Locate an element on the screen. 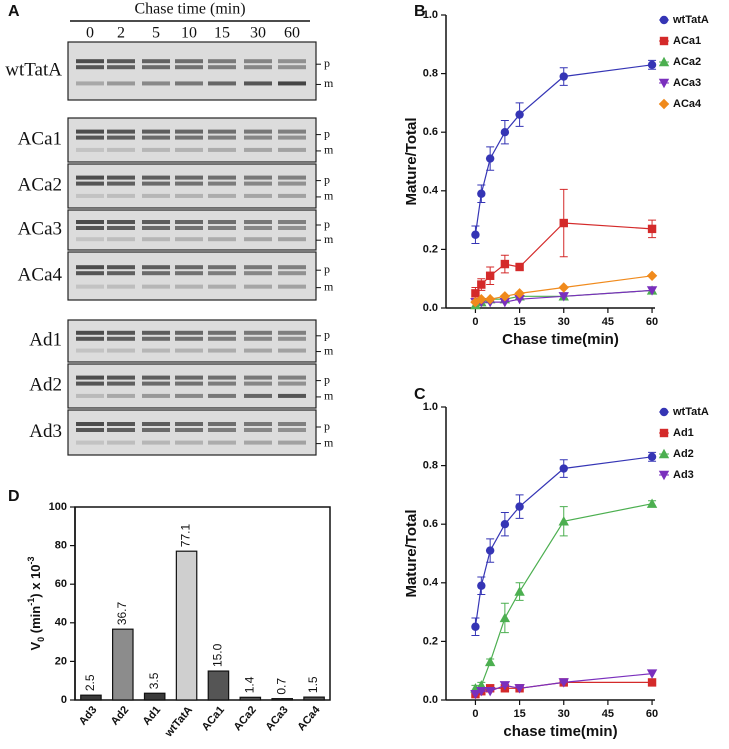 The height and width of the screenshot is (749, 729). time-label: 15 is located at coordinates (222, 33).